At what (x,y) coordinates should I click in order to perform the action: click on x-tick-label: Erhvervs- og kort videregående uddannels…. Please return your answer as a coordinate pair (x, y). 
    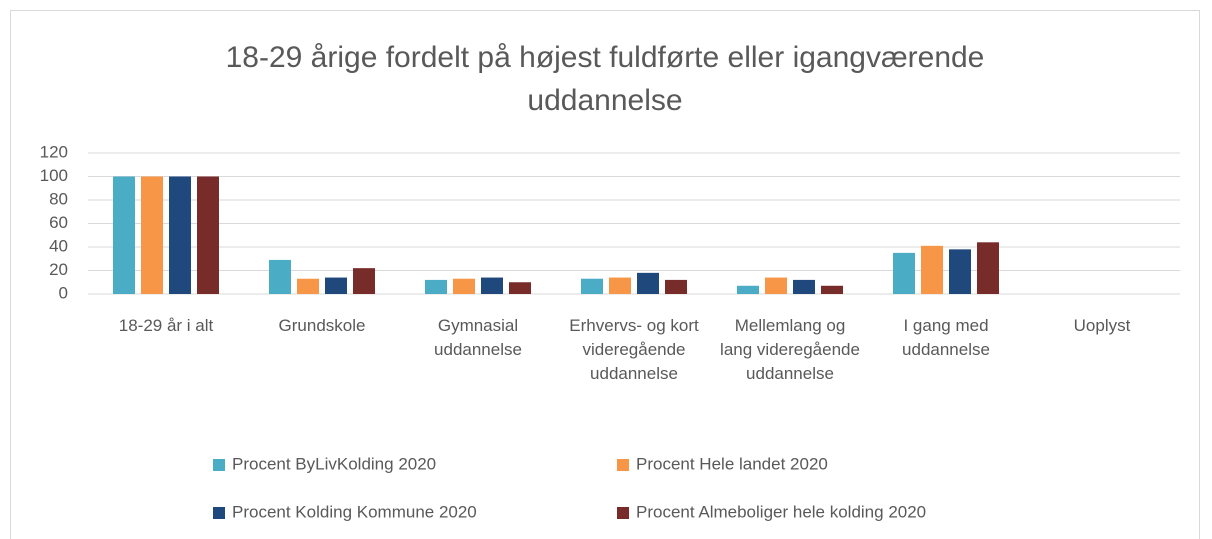
    Looking at the image, I should click on (634, 349).